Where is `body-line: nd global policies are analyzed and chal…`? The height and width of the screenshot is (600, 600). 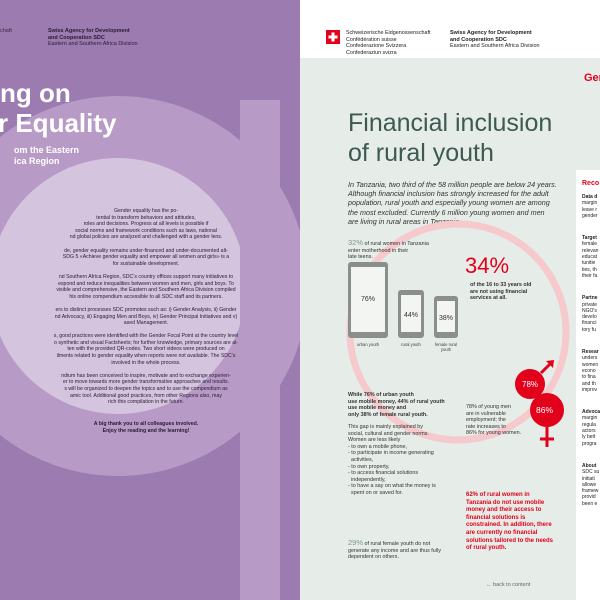 body-line: nd global policies are analyzed and chal… is located at coordinates (146, 237).